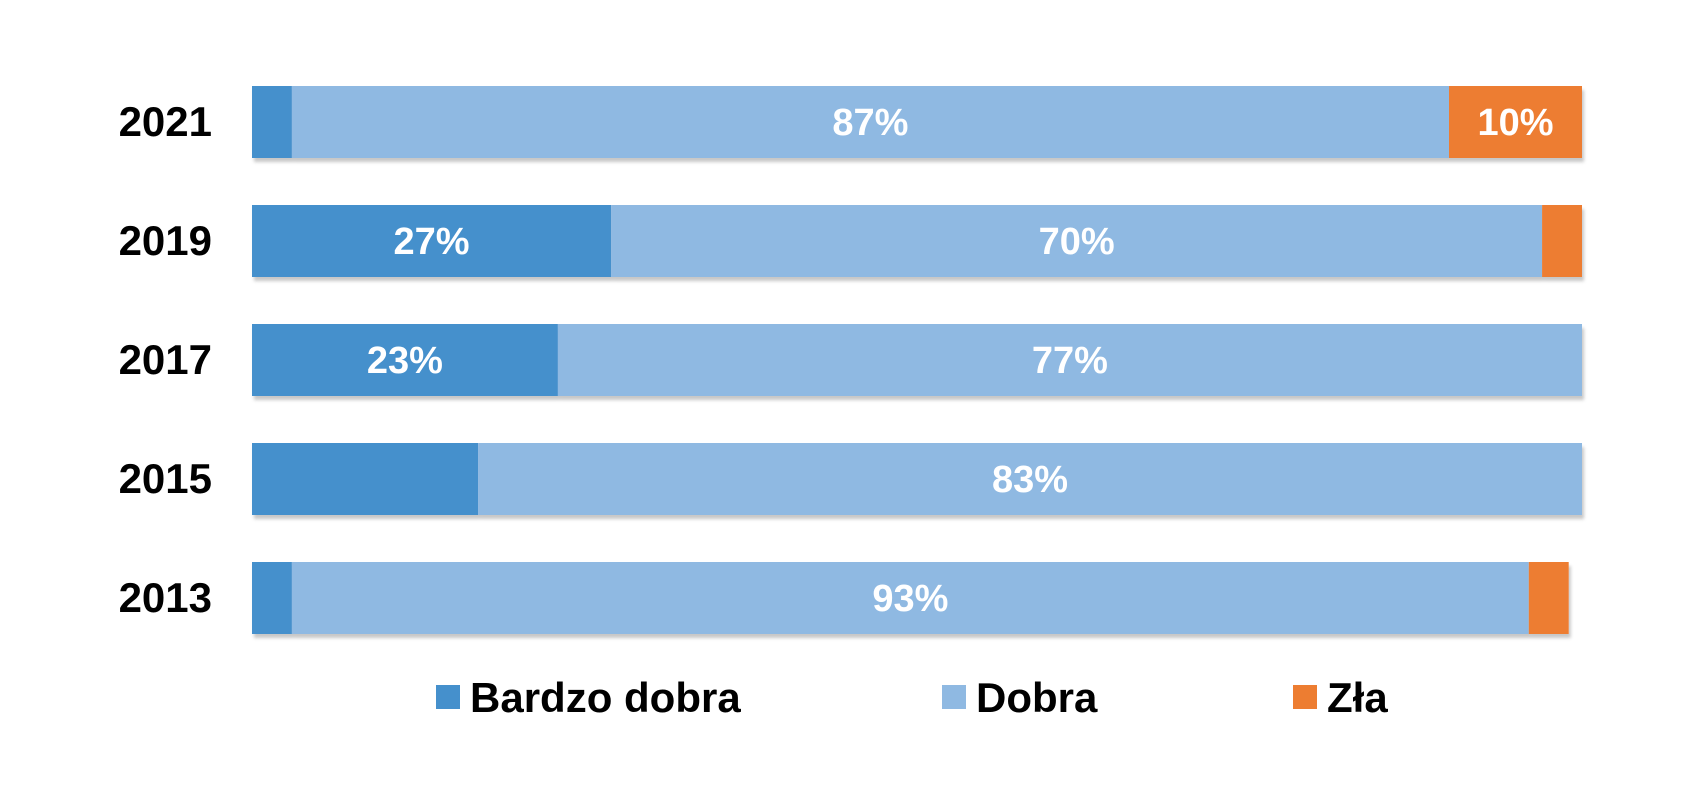 The width and height of the screenshot is (1700, 800). I want to click on bar-row-2019, so click(917, 241).